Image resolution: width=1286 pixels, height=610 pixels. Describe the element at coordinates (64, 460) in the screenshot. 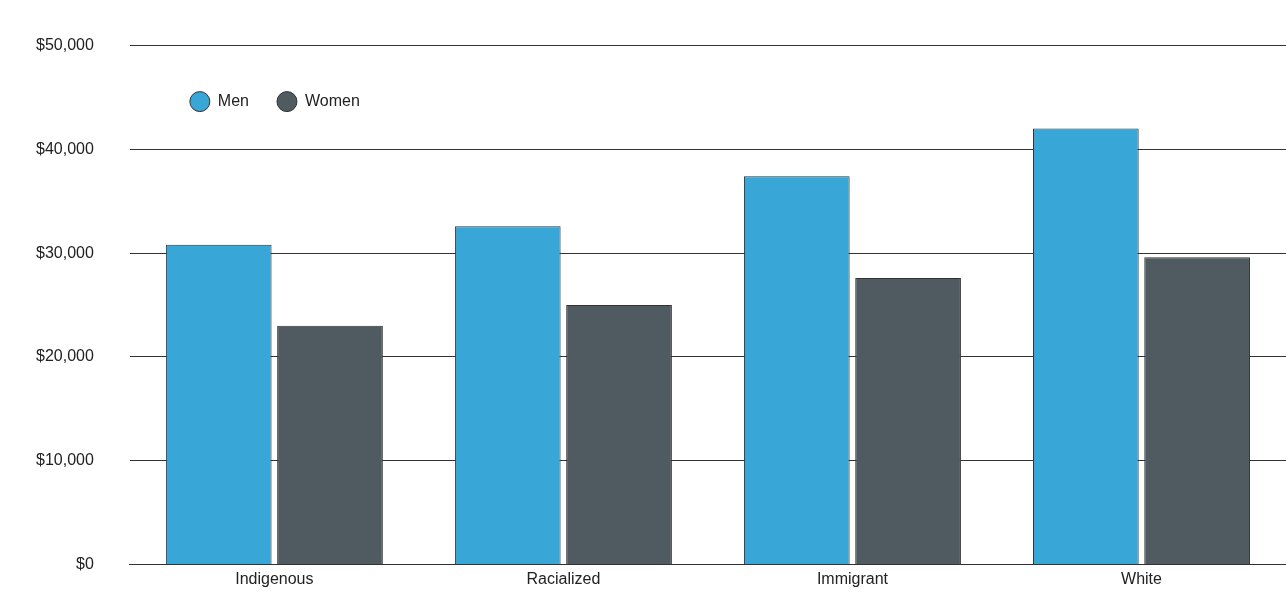

I see `y-tick-label: $10,000` at that location.